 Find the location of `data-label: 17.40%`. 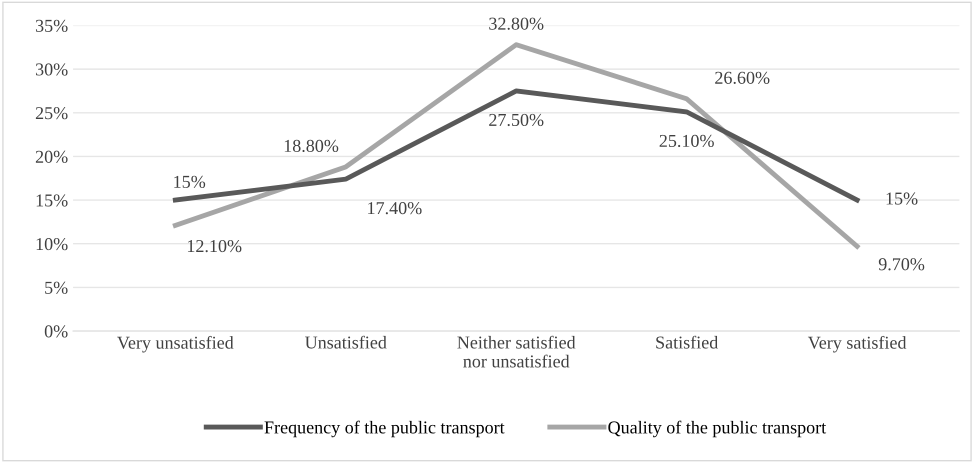

data-label: 17.40% is located at coordinates (395, 208).